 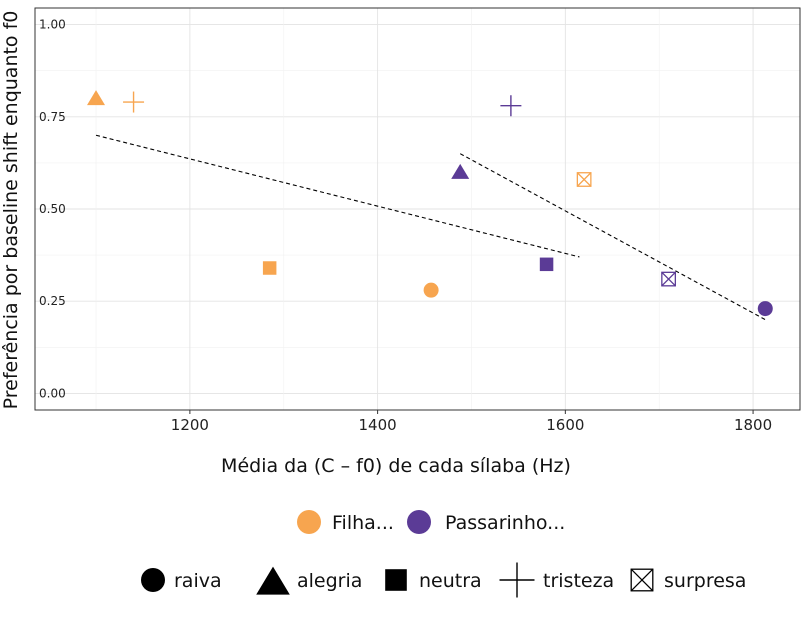 I want to click on legend-label: alegria, so click(x=329, y=581).